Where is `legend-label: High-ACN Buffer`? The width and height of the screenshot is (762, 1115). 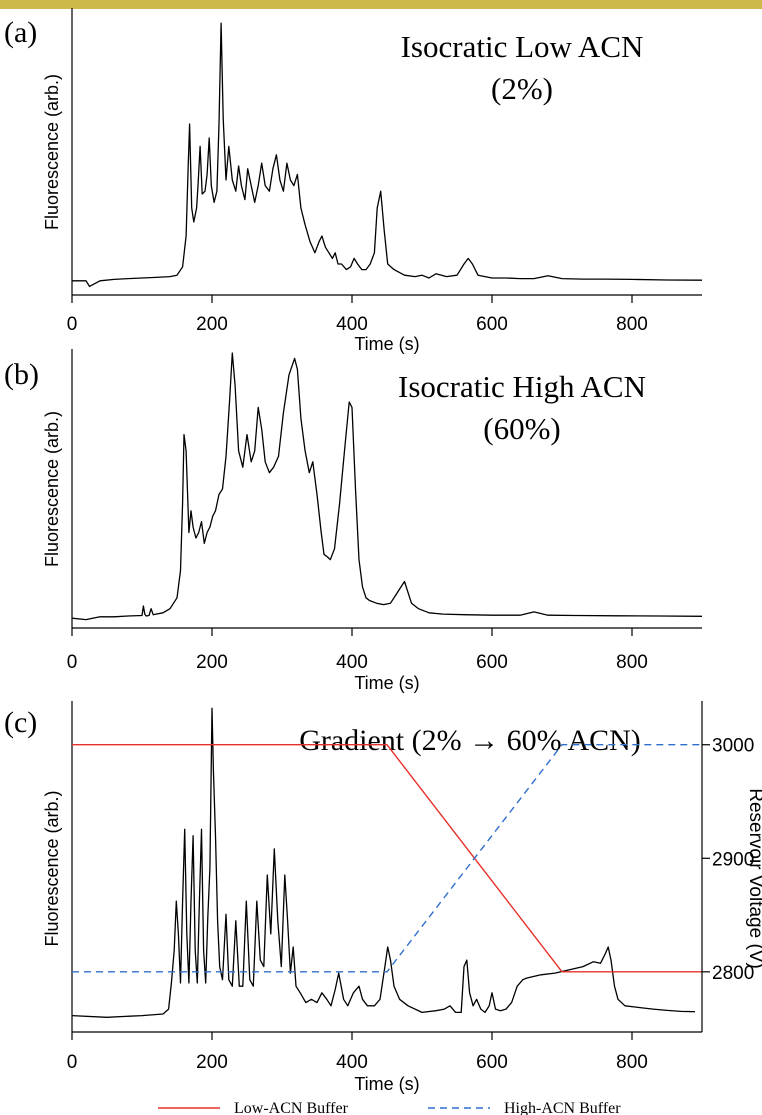
legend-label: High-ACN Buffer is located at coordinates (562, 1107).